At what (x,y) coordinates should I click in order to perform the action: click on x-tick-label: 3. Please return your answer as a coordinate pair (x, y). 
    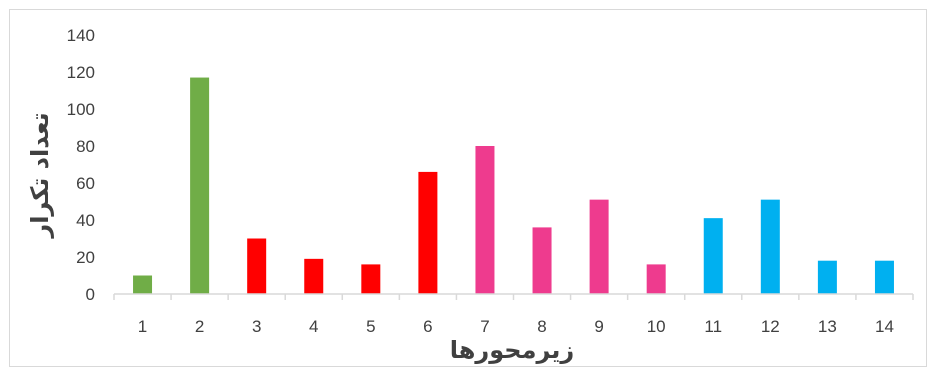
    Looking at the image, I should click on (256, 326).